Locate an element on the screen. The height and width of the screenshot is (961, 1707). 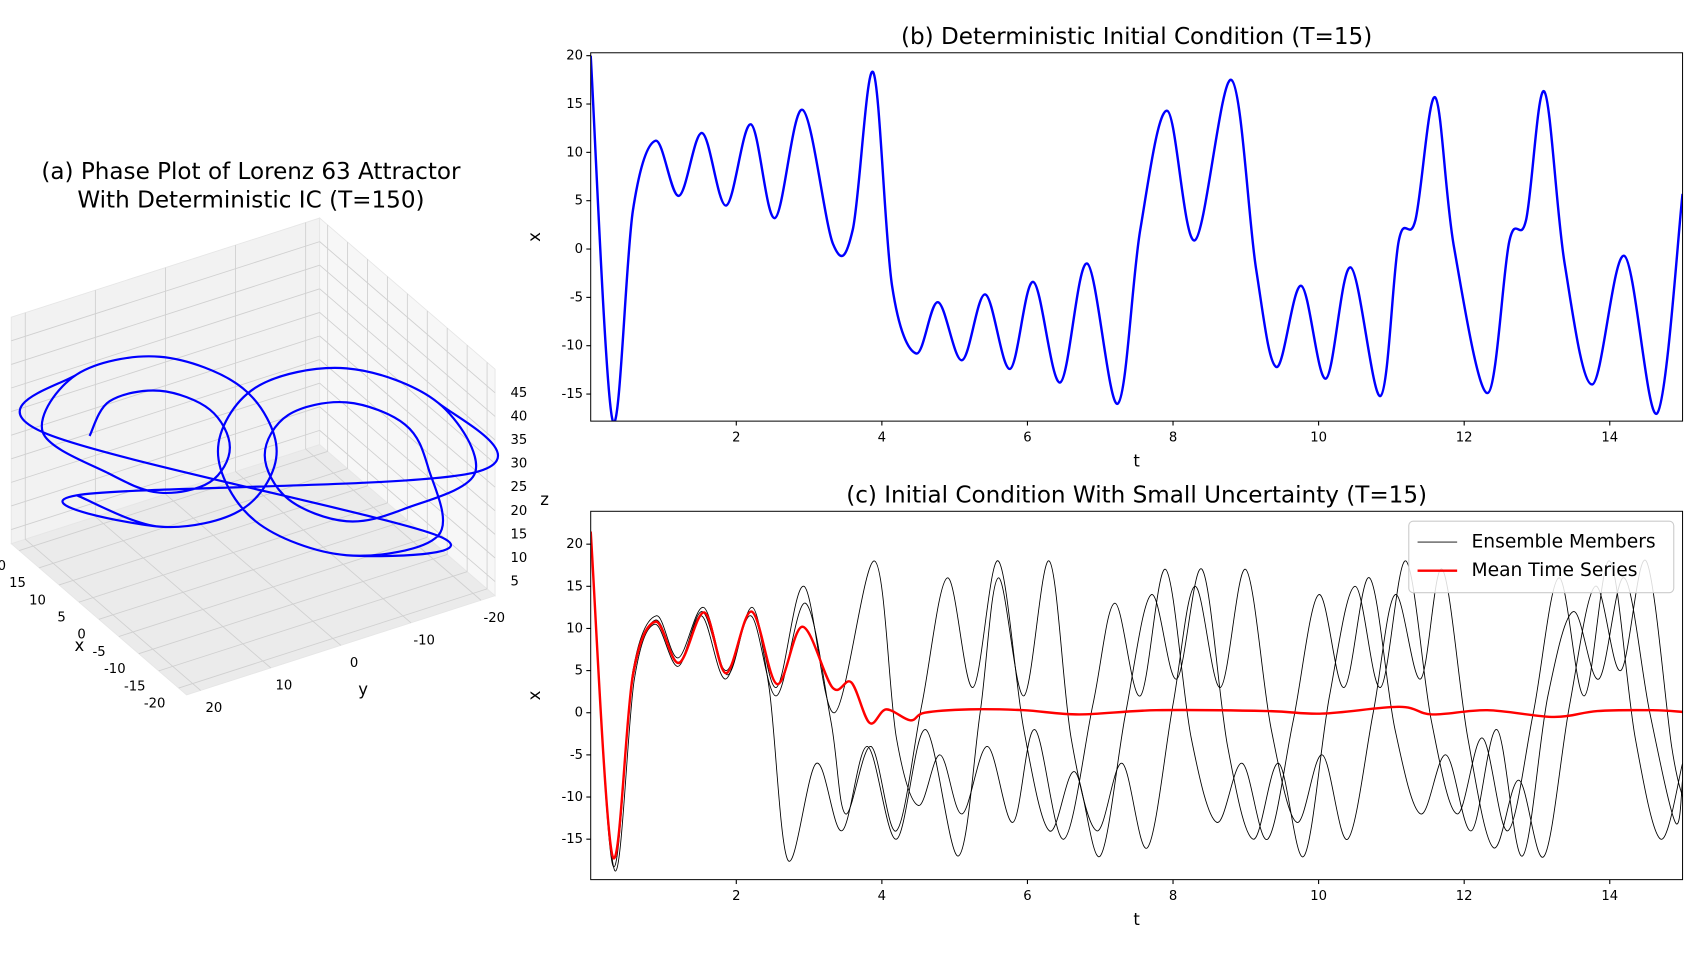
x-tick-label: -20 is located at coordinates (155, 703).